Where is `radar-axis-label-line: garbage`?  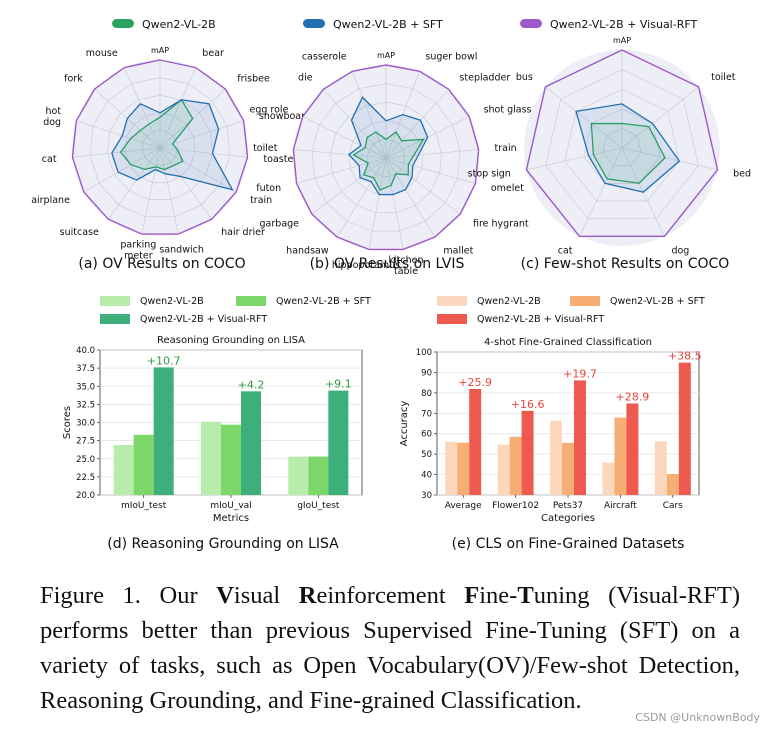 radar-axis-label-line: garbage is located at coordinates (280, 224).